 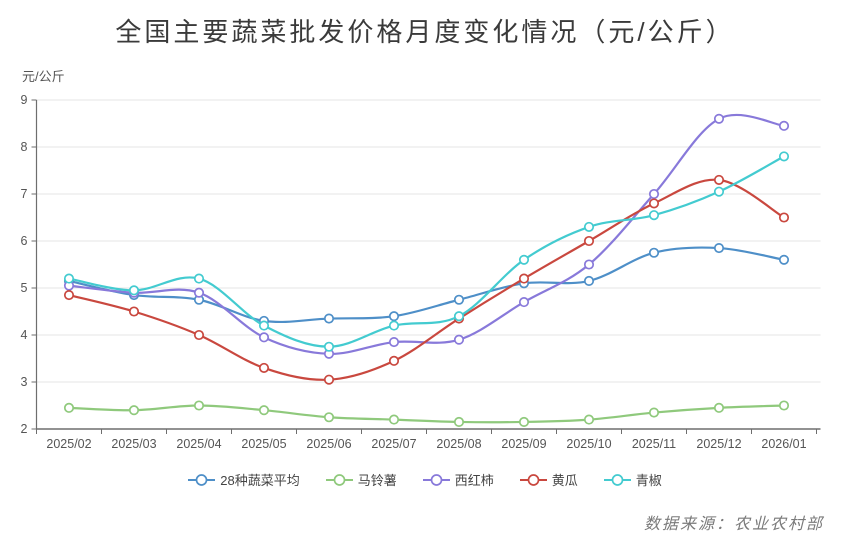 I want to click on y-tick-label: 9, so click(x=24, y=100).